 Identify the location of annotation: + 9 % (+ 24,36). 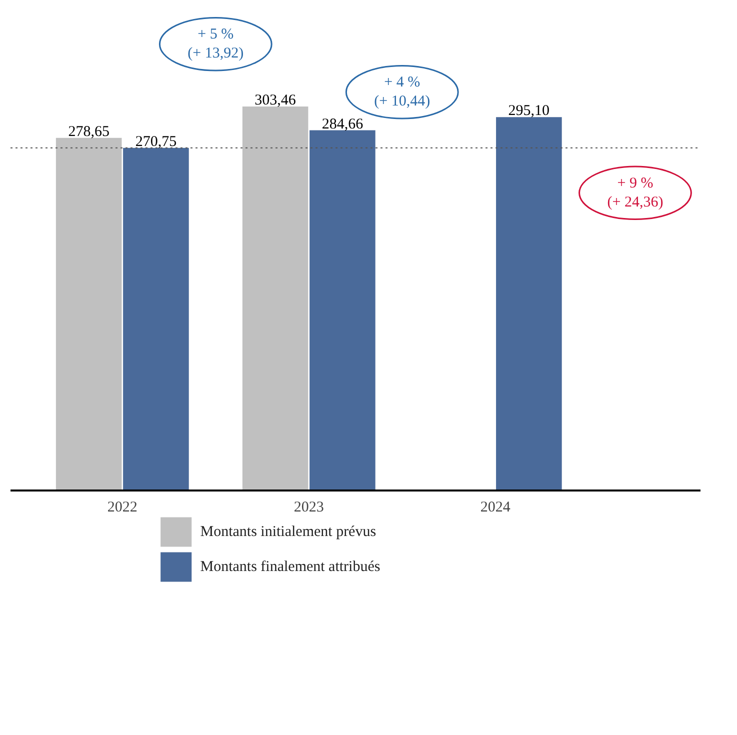
(635, 192).